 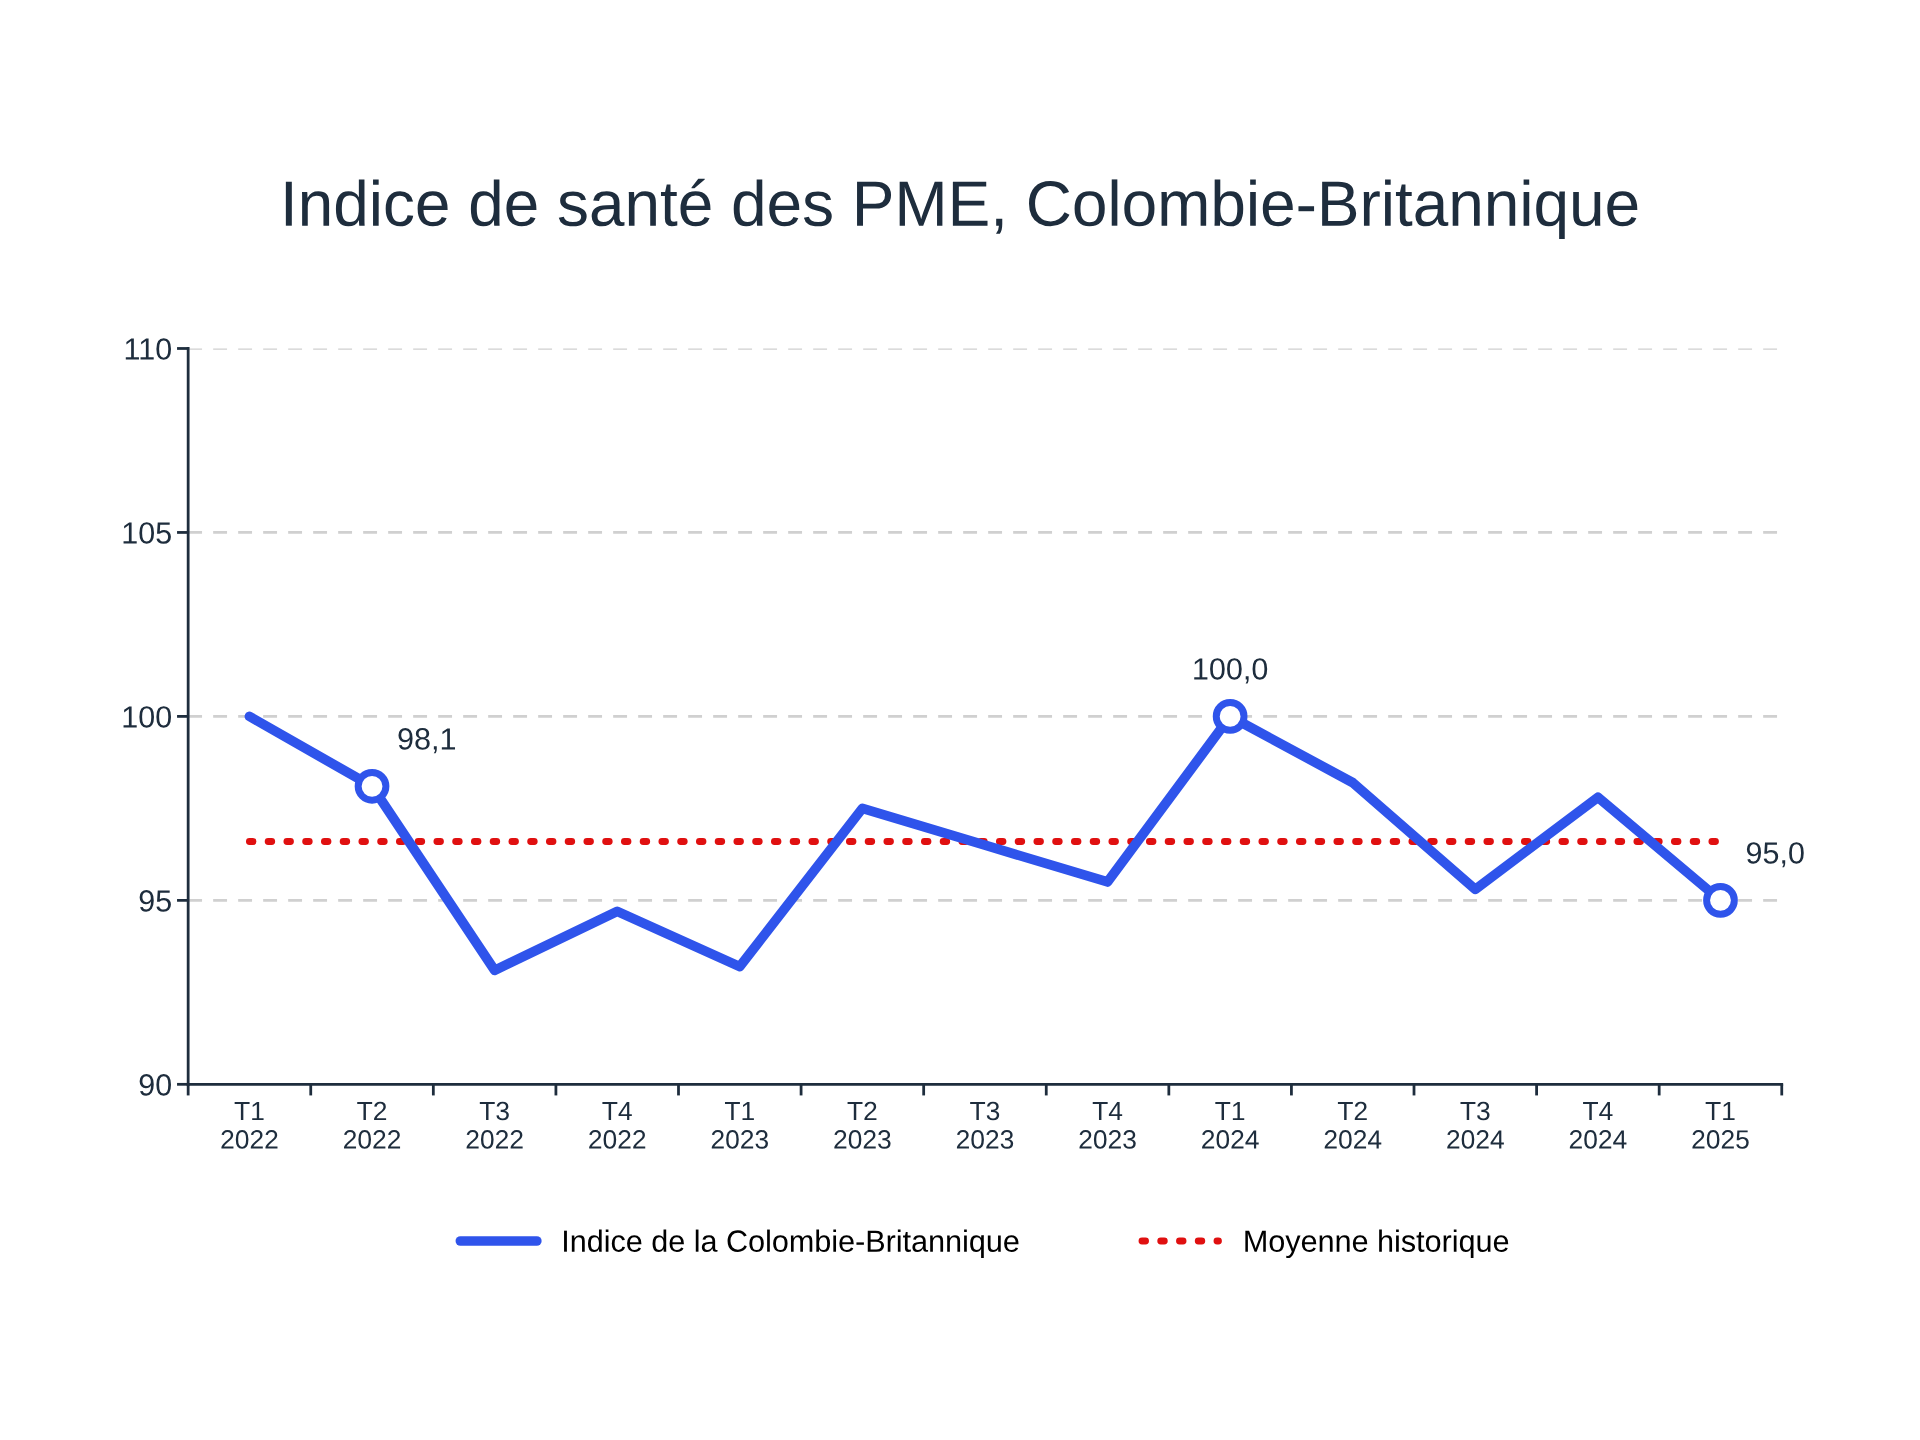 What do you see at coordinates (791, 1244) in the screenshot?
I see `legend-label: Indice de la Colombie-Britannique` at bounding box center [791, 1244].